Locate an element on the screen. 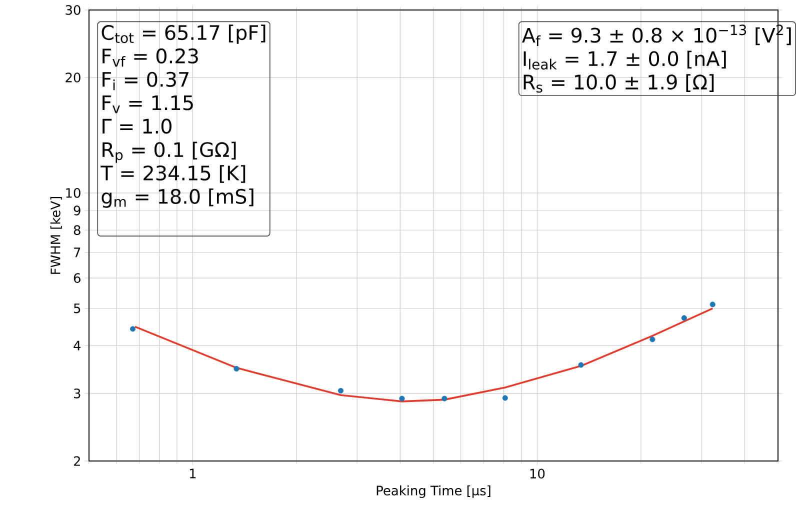  y-tick-label: 2 is located at coordinates (77, 461).